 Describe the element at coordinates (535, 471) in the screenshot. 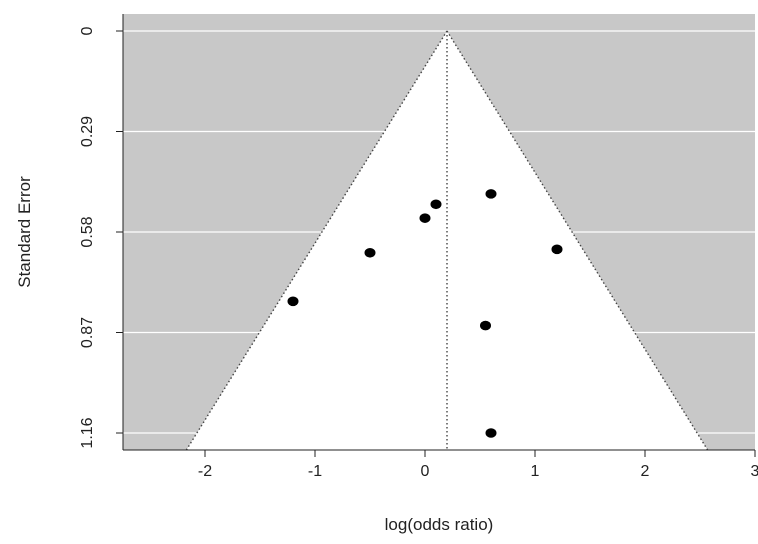

I see `x-tick-label: 1` at that location.